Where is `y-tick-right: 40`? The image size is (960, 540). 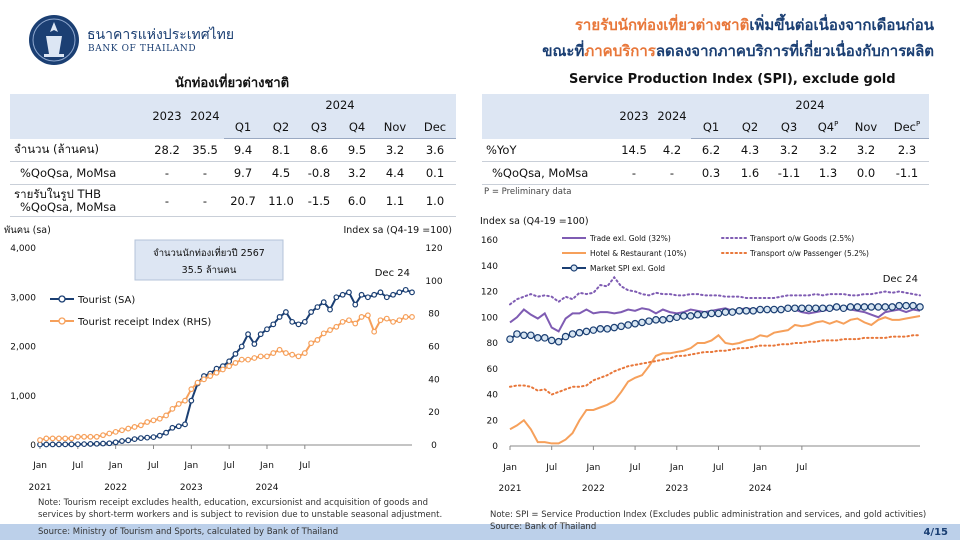
y-tick-right: 40 is located at coordinates (434, 380).